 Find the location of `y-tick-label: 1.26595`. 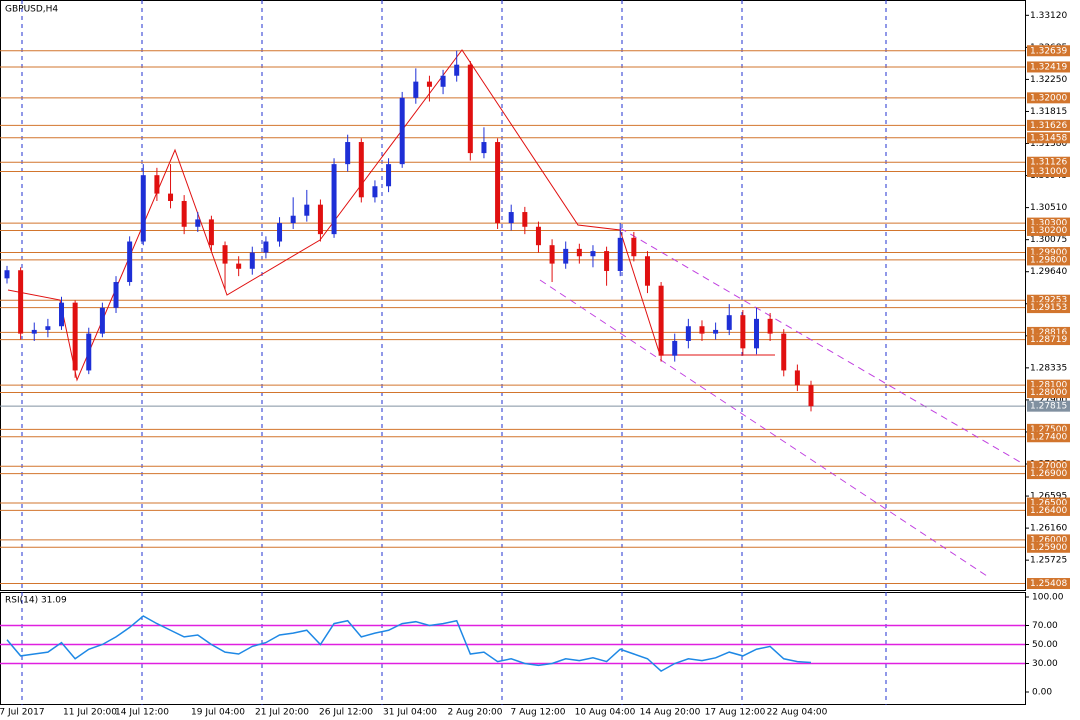

y-tick-label: 1.26595 is located at coordinates (1048, 497).